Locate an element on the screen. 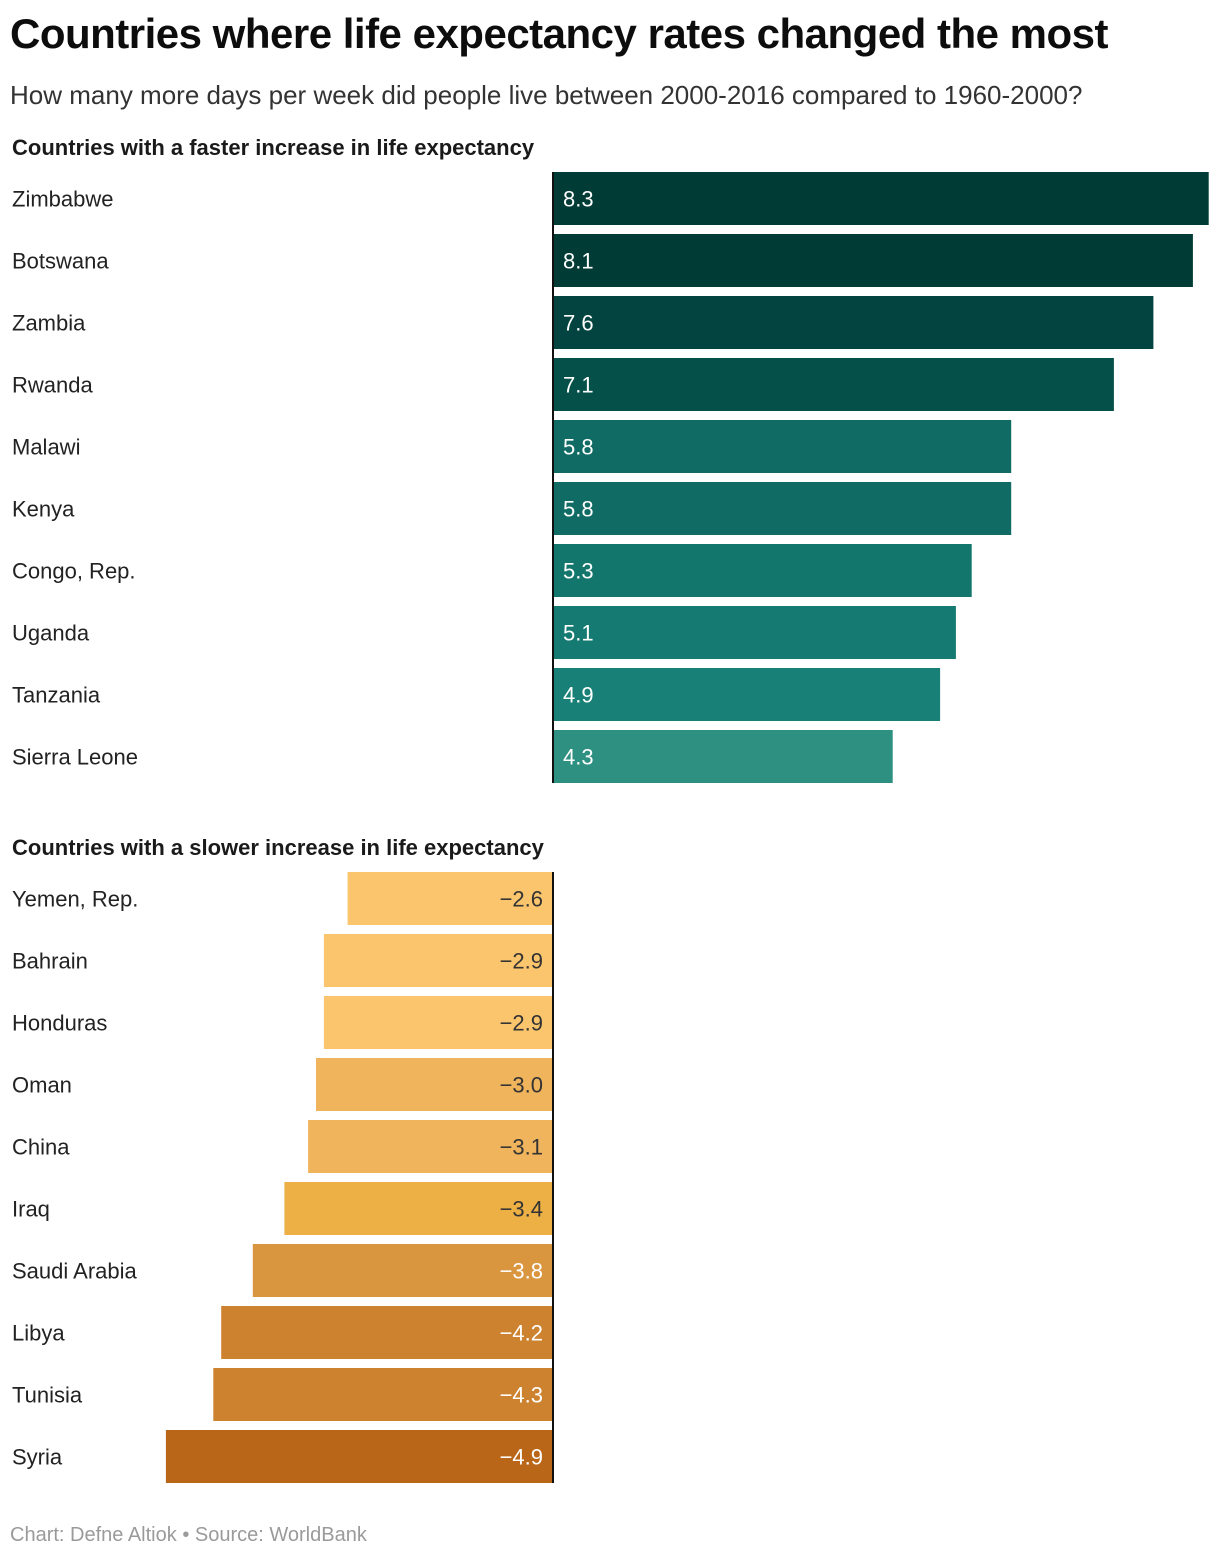 The image size is (1220, 1560). data-label: 7.6 is located at coordinates (578, 323).